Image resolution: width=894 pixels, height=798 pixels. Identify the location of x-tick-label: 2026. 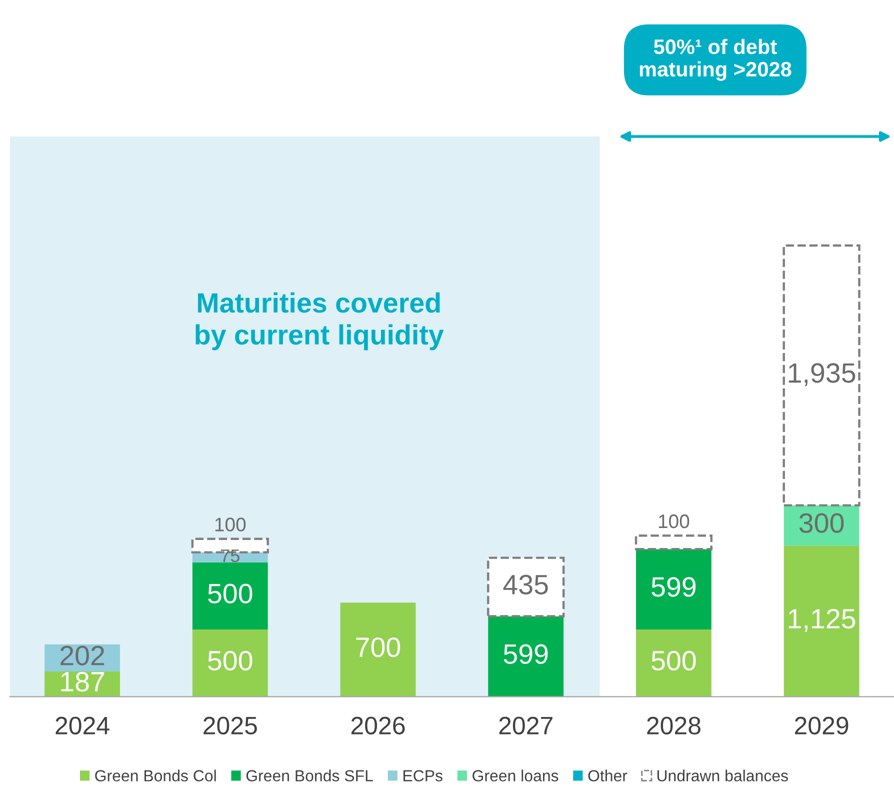
(378, 725).